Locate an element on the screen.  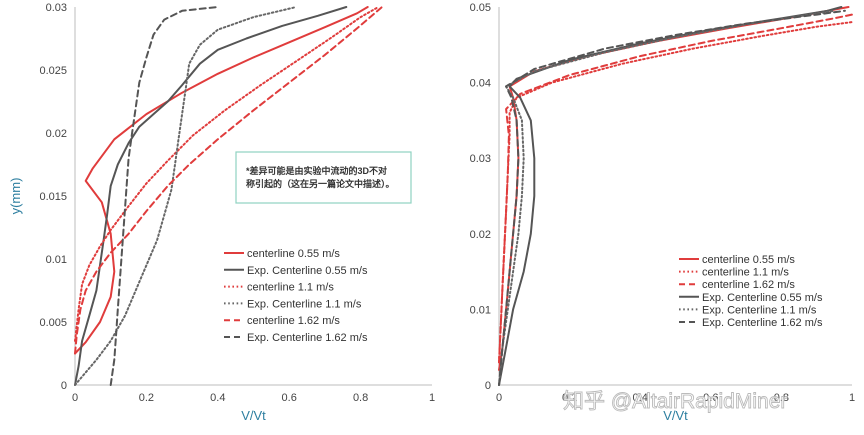
y-tick-label: 0.05 is located at coordinates (480, 8).